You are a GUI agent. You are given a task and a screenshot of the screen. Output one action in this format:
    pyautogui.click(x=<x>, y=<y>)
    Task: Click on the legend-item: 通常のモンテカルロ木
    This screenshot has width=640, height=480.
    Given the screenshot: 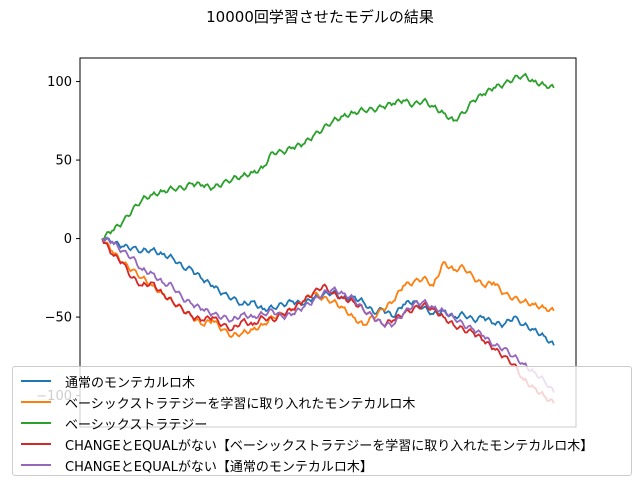 What is the action you would take?
    pyautogui.click(x=108, y=381)
    